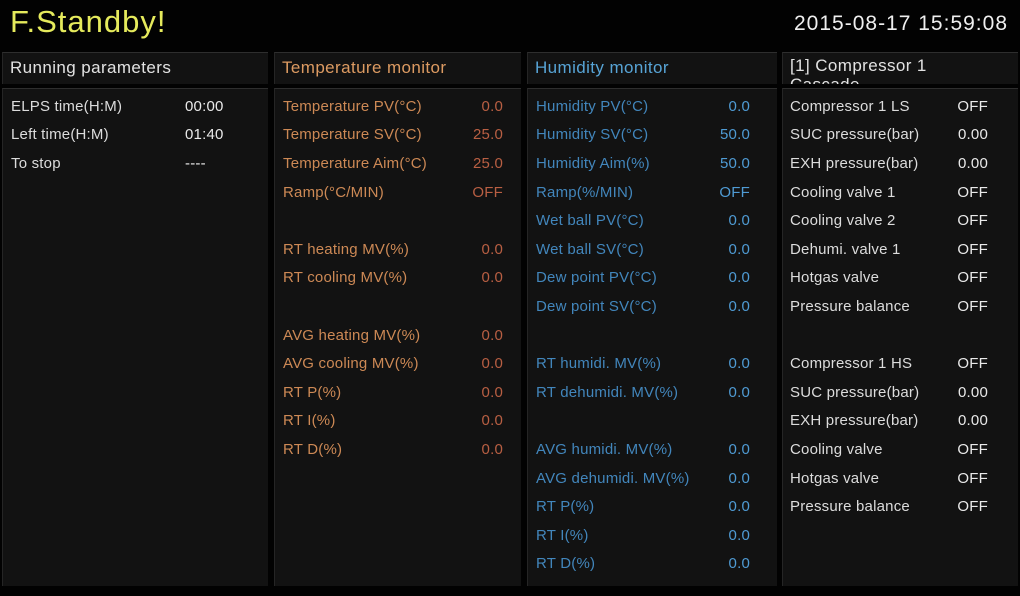  I want to click on datetime-display: 2015-08-17 15:59:08, so click(901, 23).